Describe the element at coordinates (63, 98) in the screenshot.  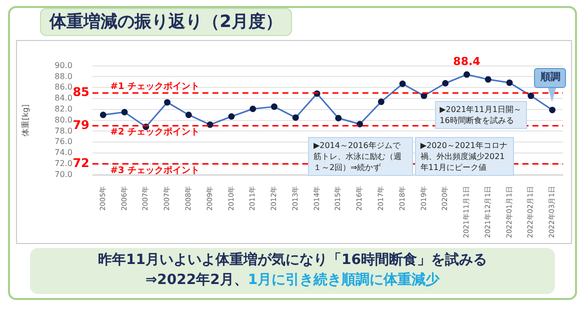
I see `y-tick-label: 84.0` at that location.